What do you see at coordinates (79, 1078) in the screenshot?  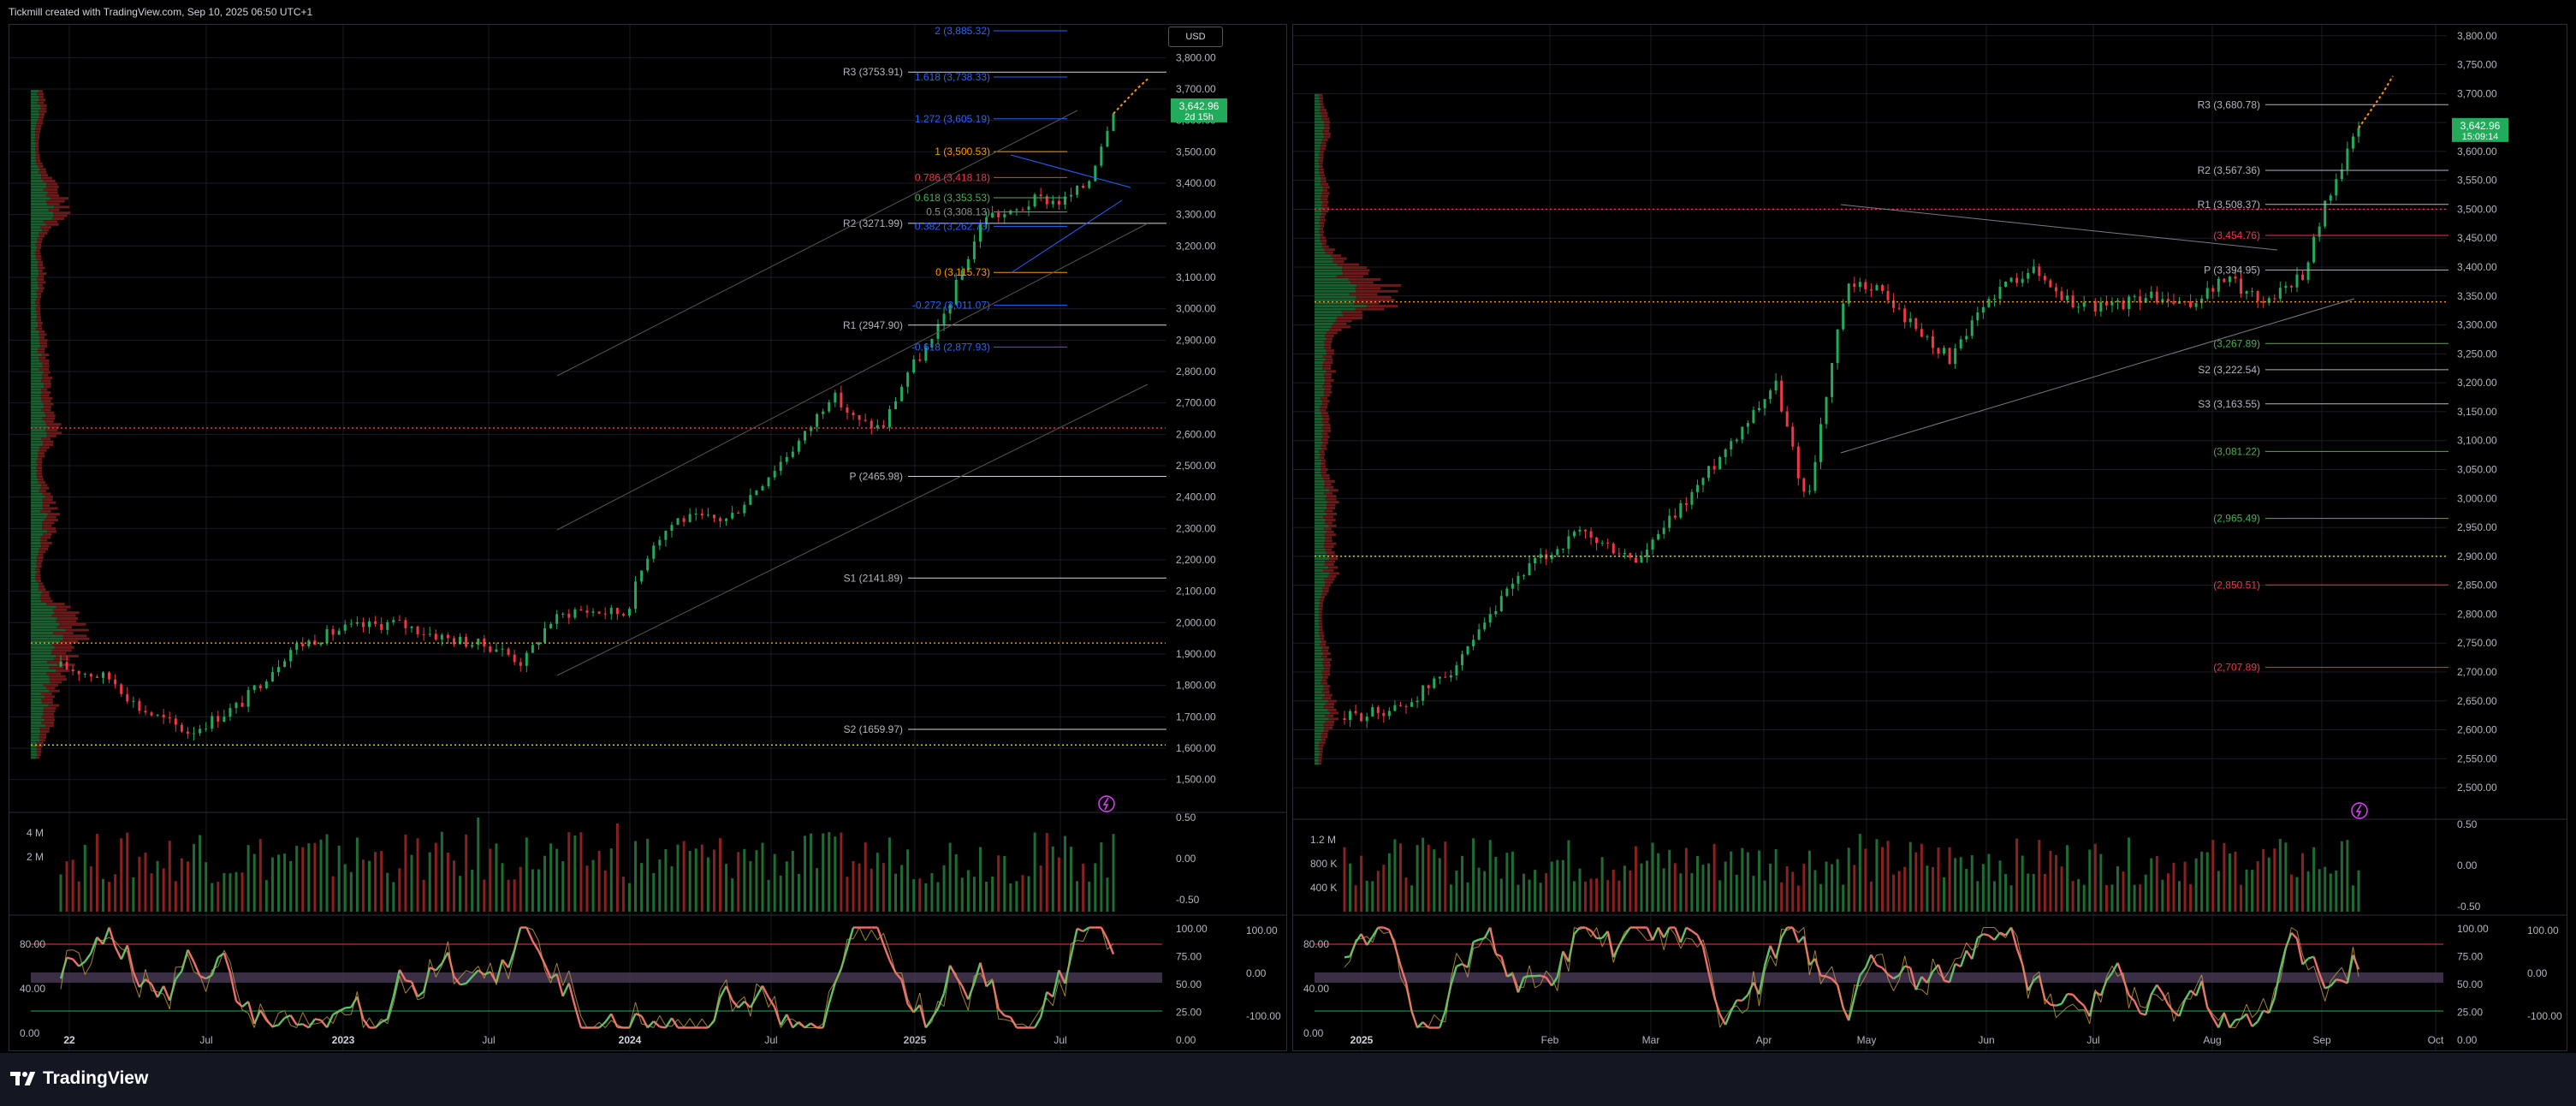 I see `tradingview-logo: TradingView` at bounding box center [79, 1078].